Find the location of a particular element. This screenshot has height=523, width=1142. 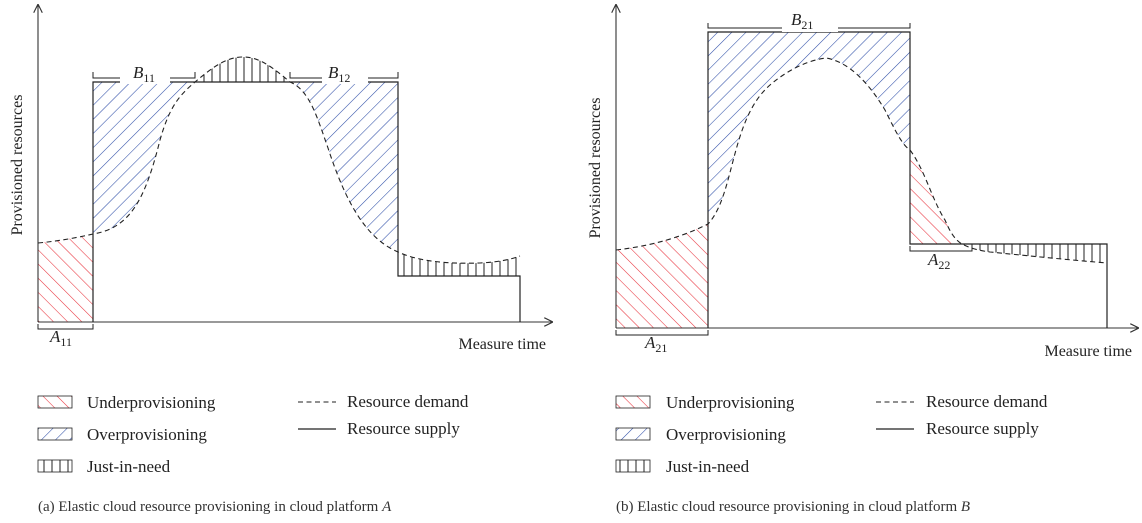

legend-label-under-b: Underprovisioning is located at coordinates (730, 402).